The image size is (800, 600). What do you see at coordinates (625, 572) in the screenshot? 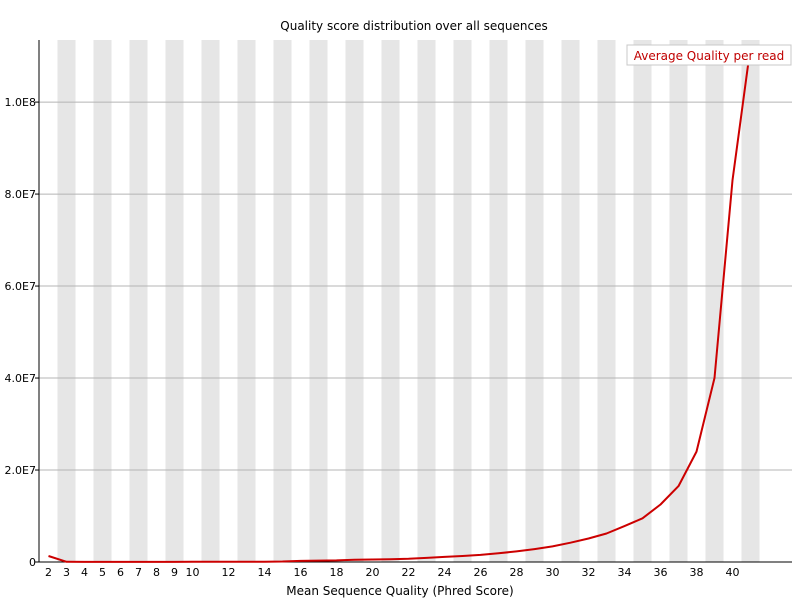
I see `x-tick-label: 34` at bounding box center [625, 572].